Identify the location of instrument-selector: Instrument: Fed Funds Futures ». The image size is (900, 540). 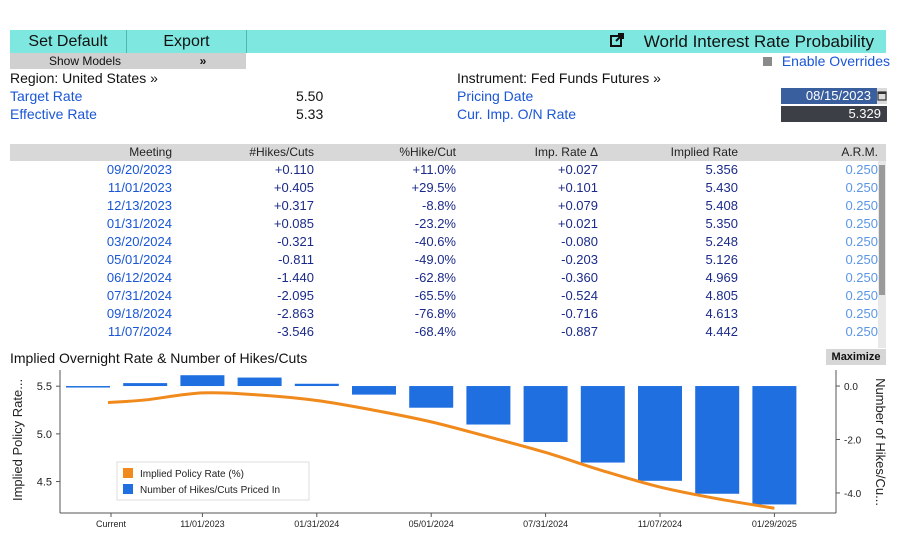
(559, 78).